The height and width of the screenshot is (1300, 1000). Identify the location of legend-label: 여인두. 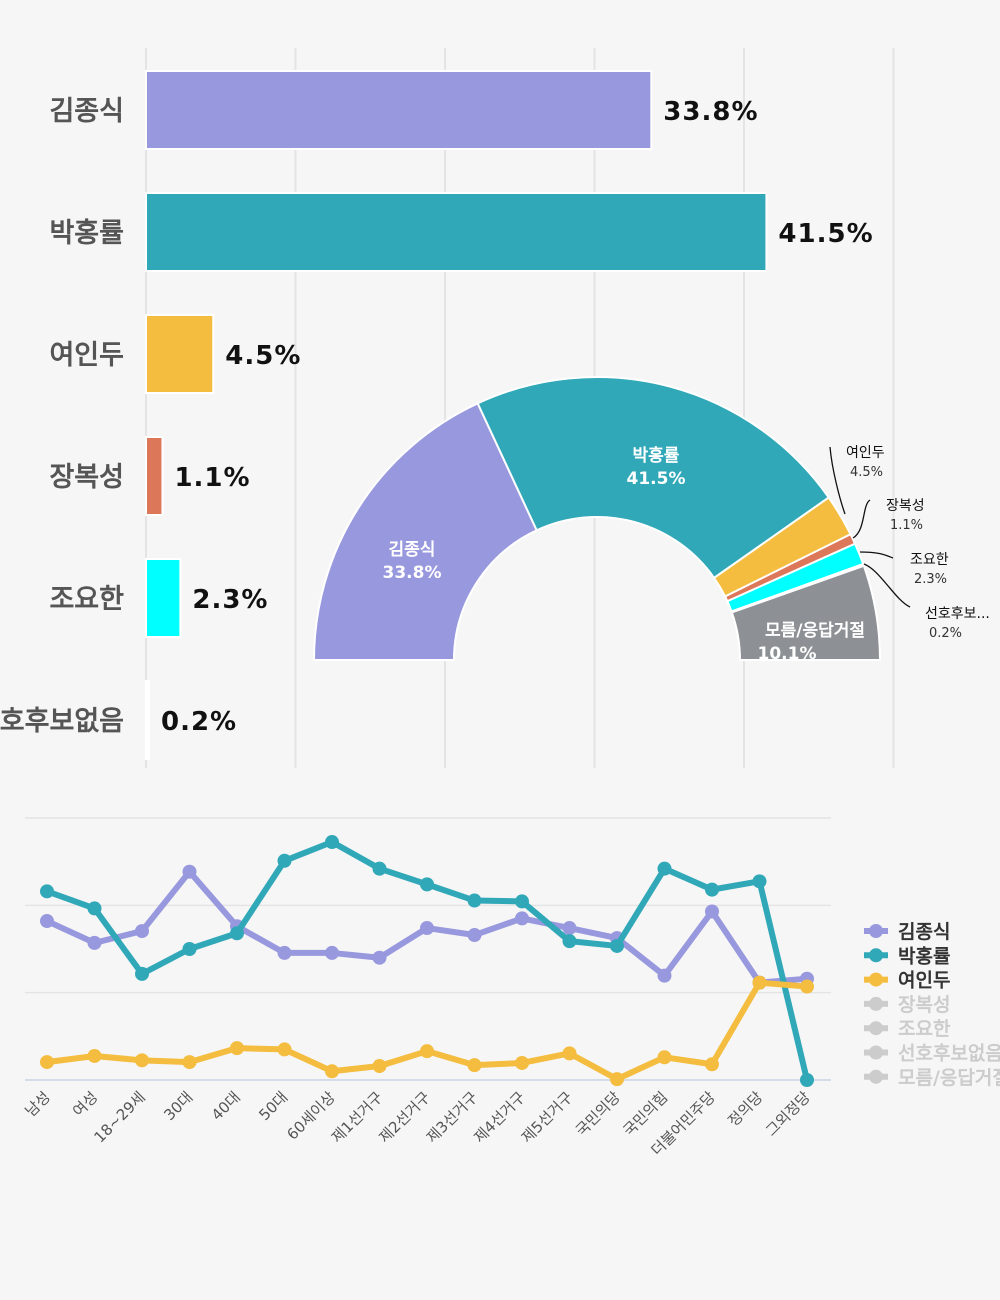
(924, 981).